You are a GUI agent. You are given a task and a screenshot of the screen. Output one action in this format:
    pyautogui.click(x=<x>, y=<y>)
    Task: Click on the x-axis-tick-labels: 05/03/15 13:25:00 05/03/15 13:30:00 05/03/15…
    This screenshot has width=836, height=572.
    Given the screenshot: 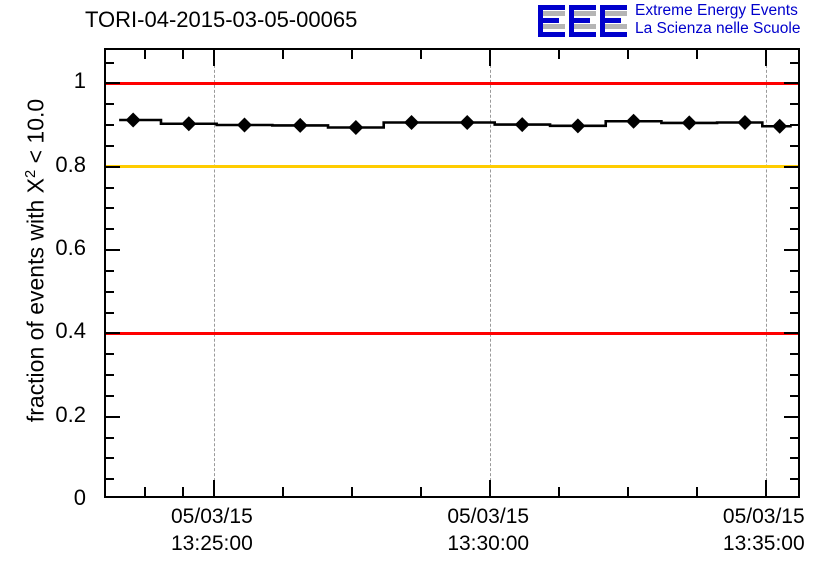 What is the action you would take?
    pyautogui.click(x=454, y=536)
    